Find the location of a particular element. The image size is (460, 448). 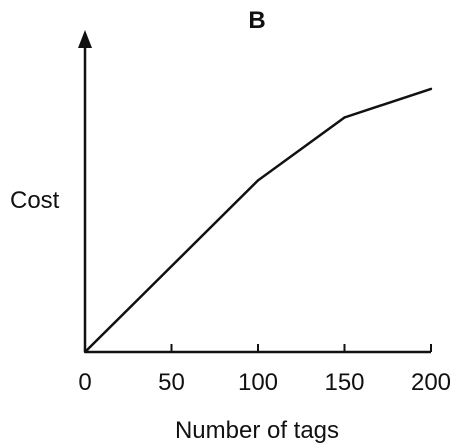

y-axis-arrowhead is located at coordinates (85, 39).